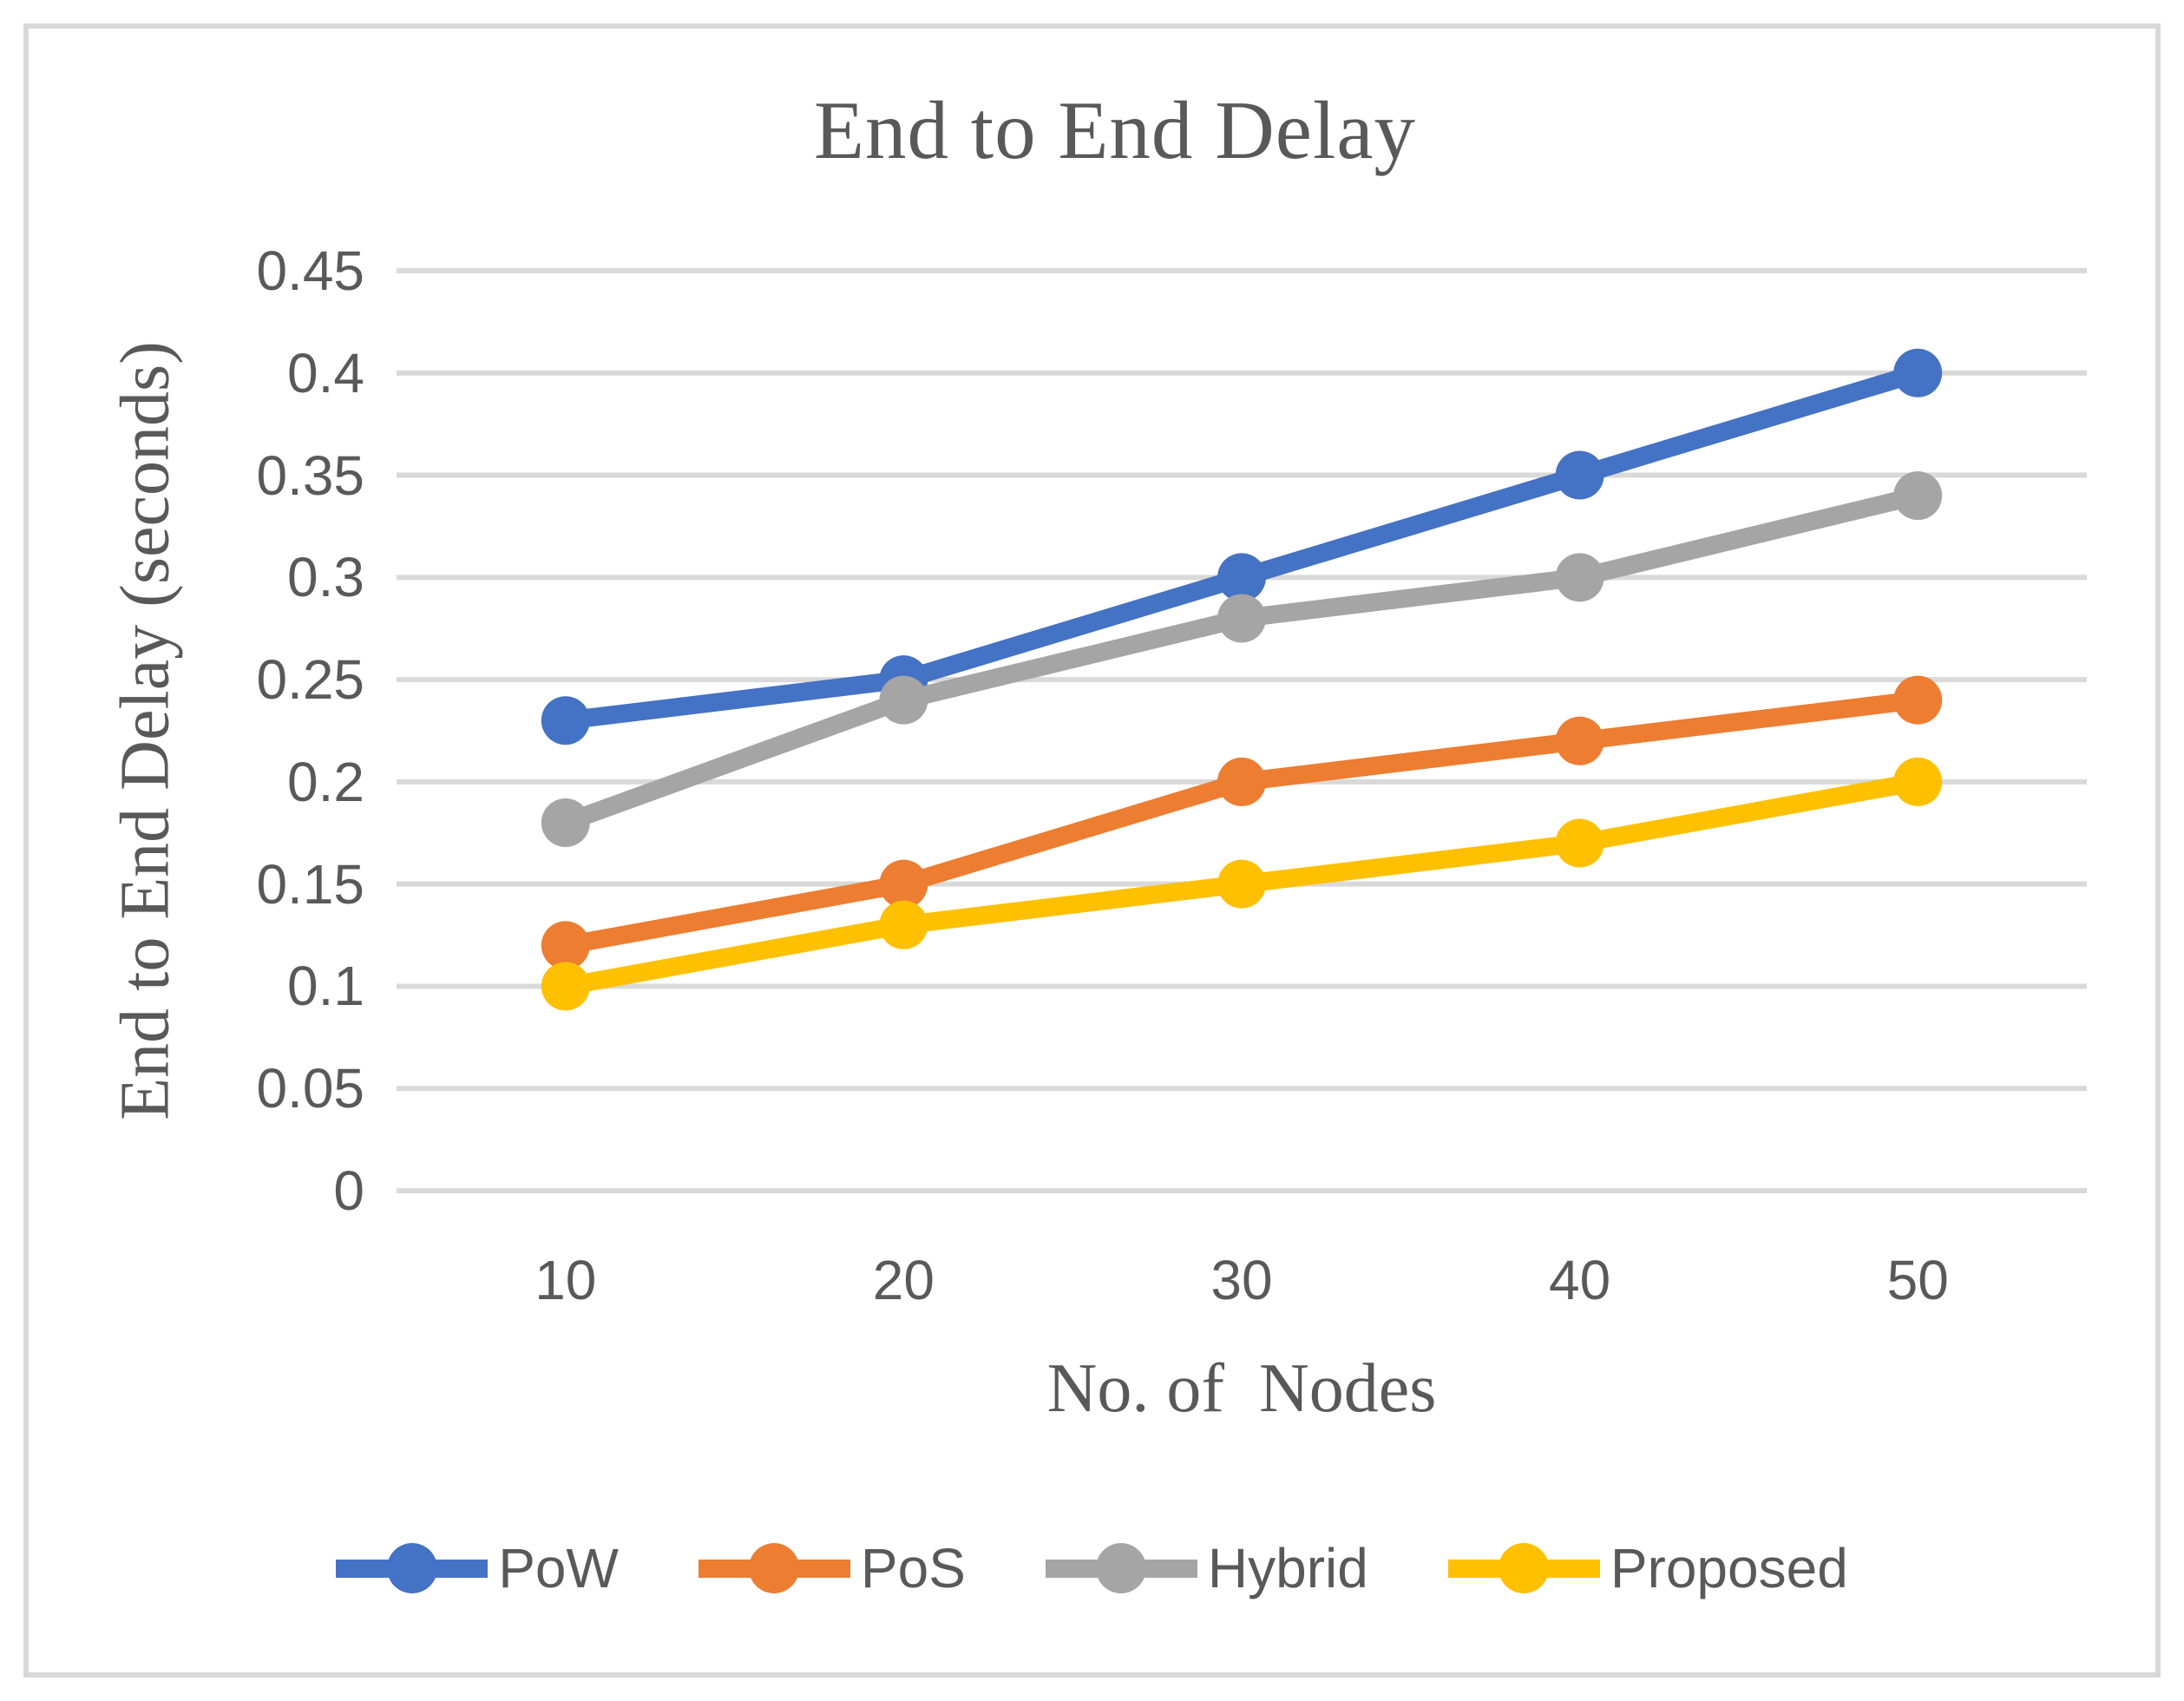 The image size is (2184, 1701). Describe the element at coordinates (325, 373) in the screenshot. I see `y-tick-label: 0.4` at that location.